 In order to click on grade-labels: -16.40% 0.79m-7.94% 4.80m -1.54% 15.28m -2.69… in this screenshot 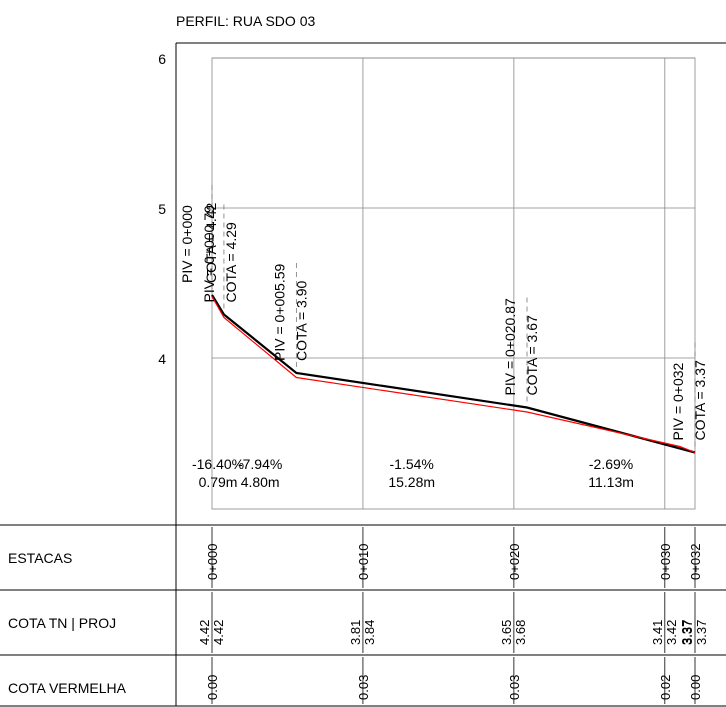, I will do `click(413, 473)`.